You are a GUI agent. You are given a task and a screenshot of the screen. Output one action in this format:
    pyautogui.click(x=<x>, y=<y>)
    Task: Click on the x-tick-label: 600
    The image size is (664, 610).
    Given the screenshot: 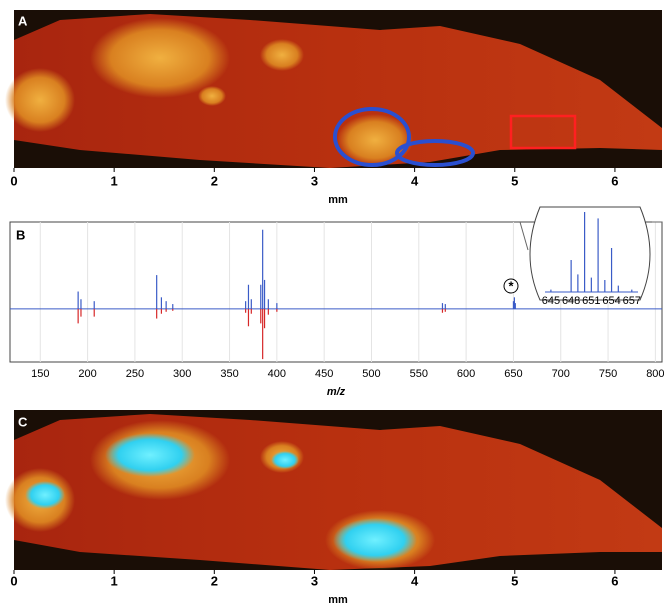 What is the action you would take?
    pyautogui.click(x=466, y=374)
    